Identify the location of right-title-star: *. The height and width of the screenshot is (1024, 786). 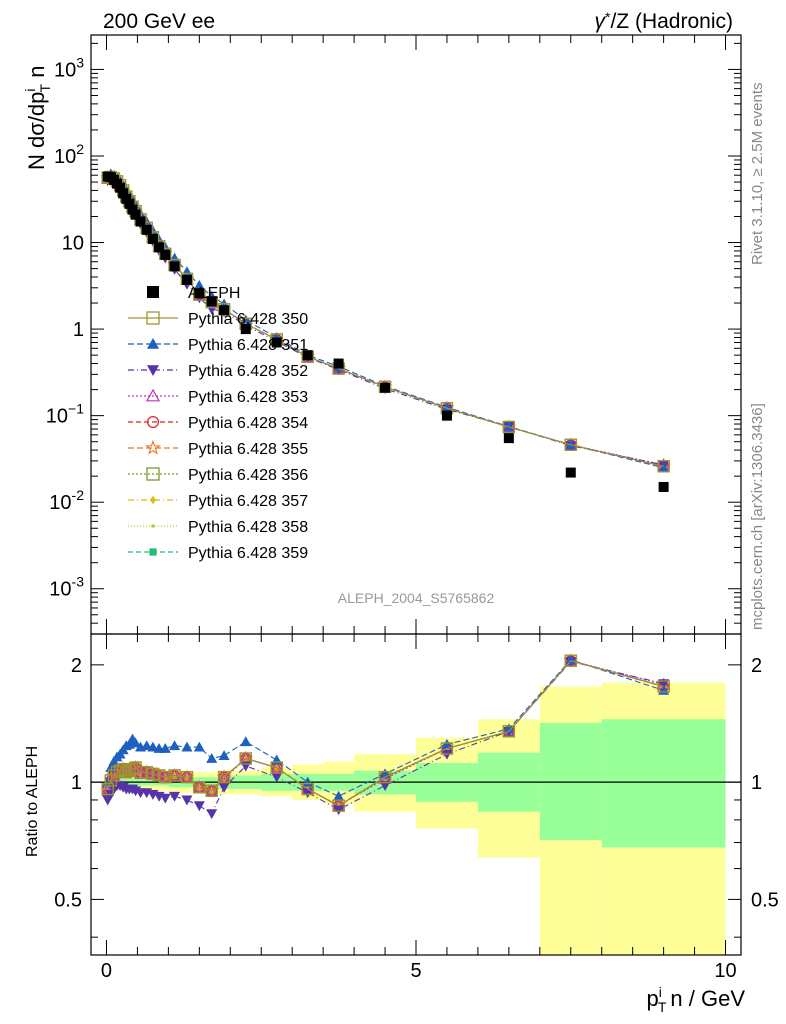
(608, 17).